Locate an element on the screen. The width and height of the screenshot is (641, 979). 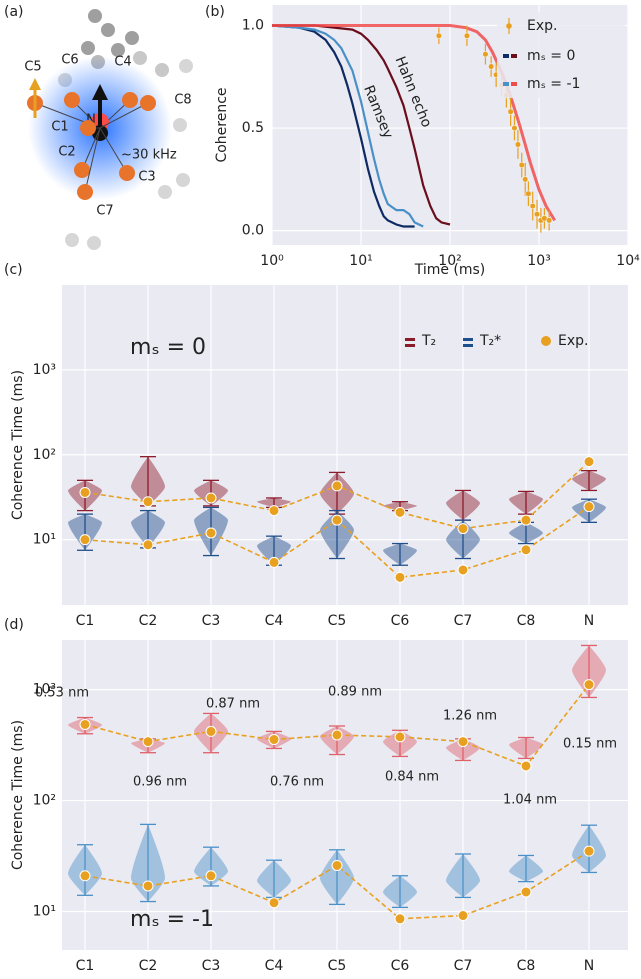
y-tick-label: 1.0 is located at coordinates (253, 26).